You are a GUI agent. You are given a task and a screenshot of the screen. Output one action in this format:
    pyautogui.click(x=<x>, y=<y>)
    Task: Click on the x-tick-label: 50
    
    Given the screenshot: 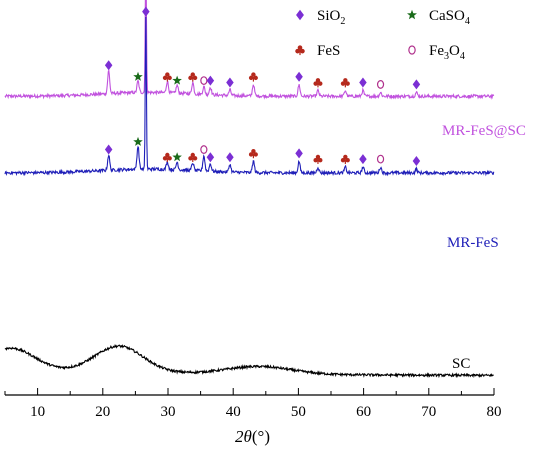 What is the action you would take?
    pyautogui.click(x=298, y=412)
    